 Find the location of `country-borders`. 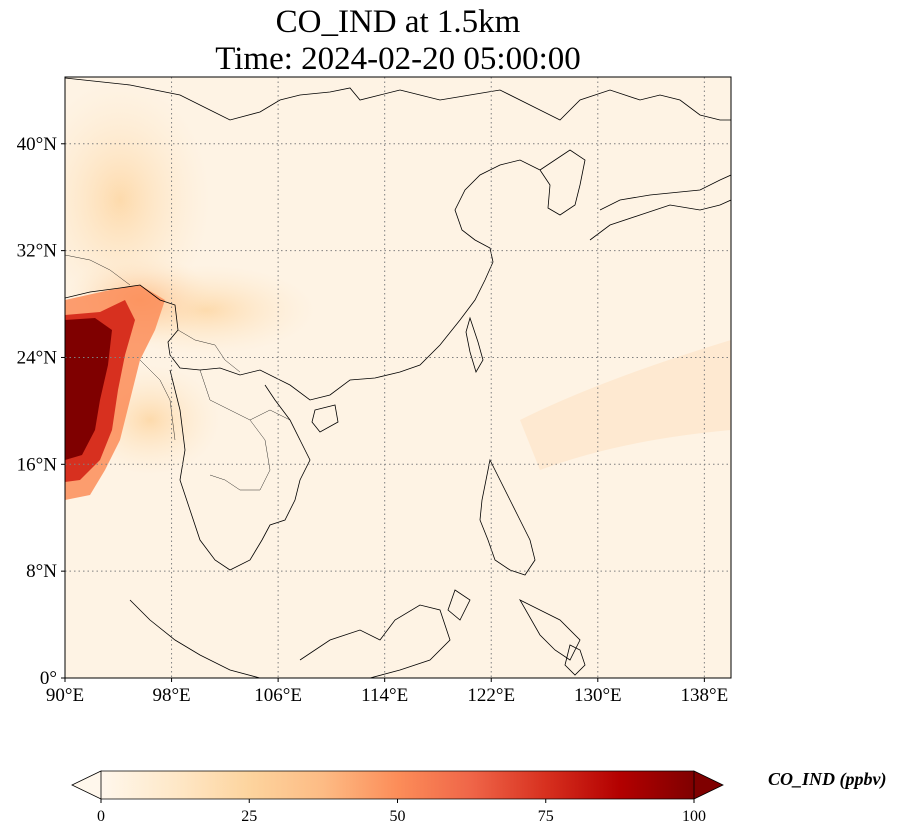

country-borders is located at coordinates (183, 372).